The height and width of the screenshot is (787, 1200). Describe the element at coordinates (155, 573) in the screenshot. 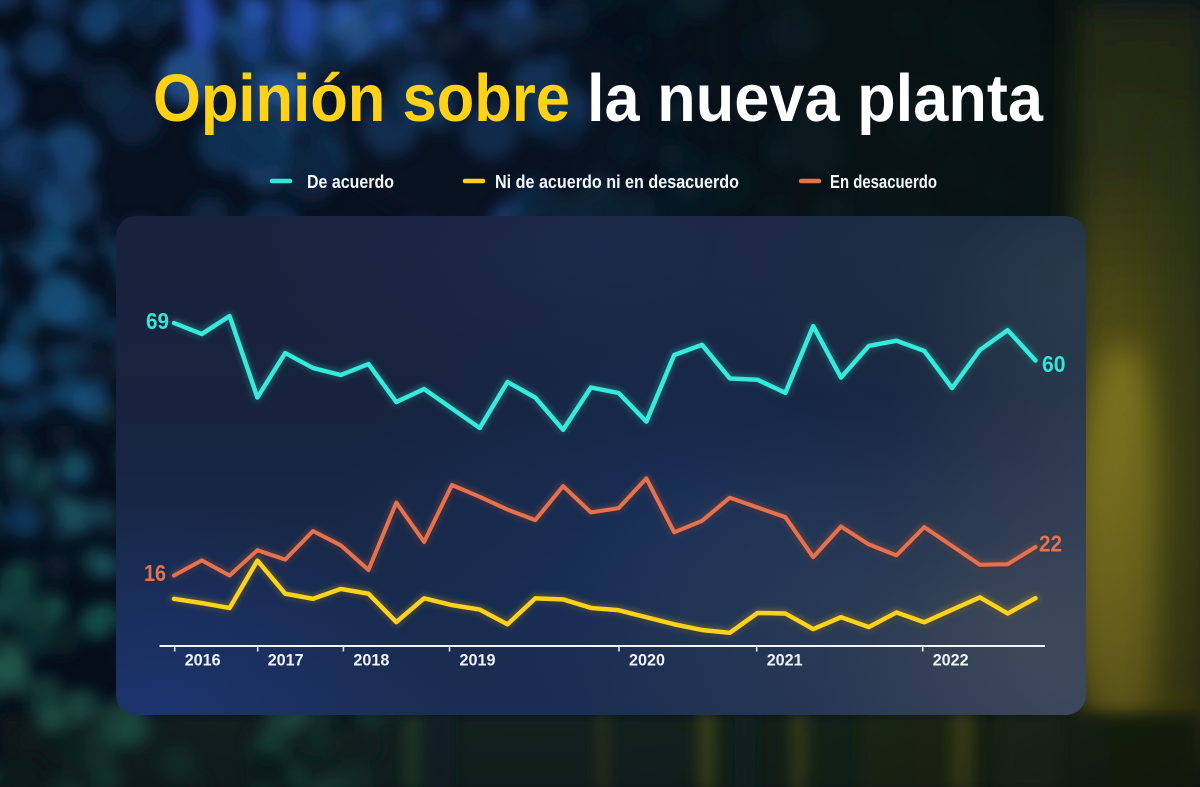

I see `svg-text: 16` at that location.